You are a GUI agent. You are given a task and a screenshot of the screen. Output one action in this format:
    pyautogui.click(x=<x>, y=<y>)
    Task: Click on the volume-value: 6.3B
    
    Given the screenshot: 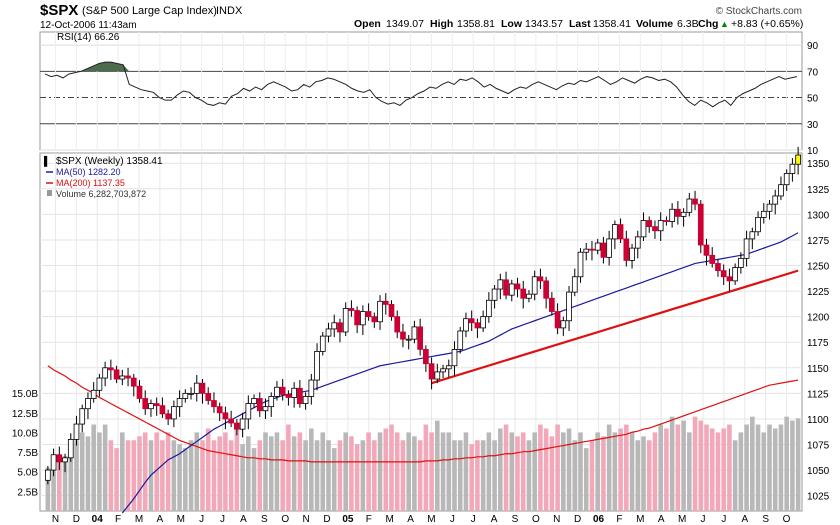 What is the action you would take?
    pyautogui.click(x=688, y=24)
    